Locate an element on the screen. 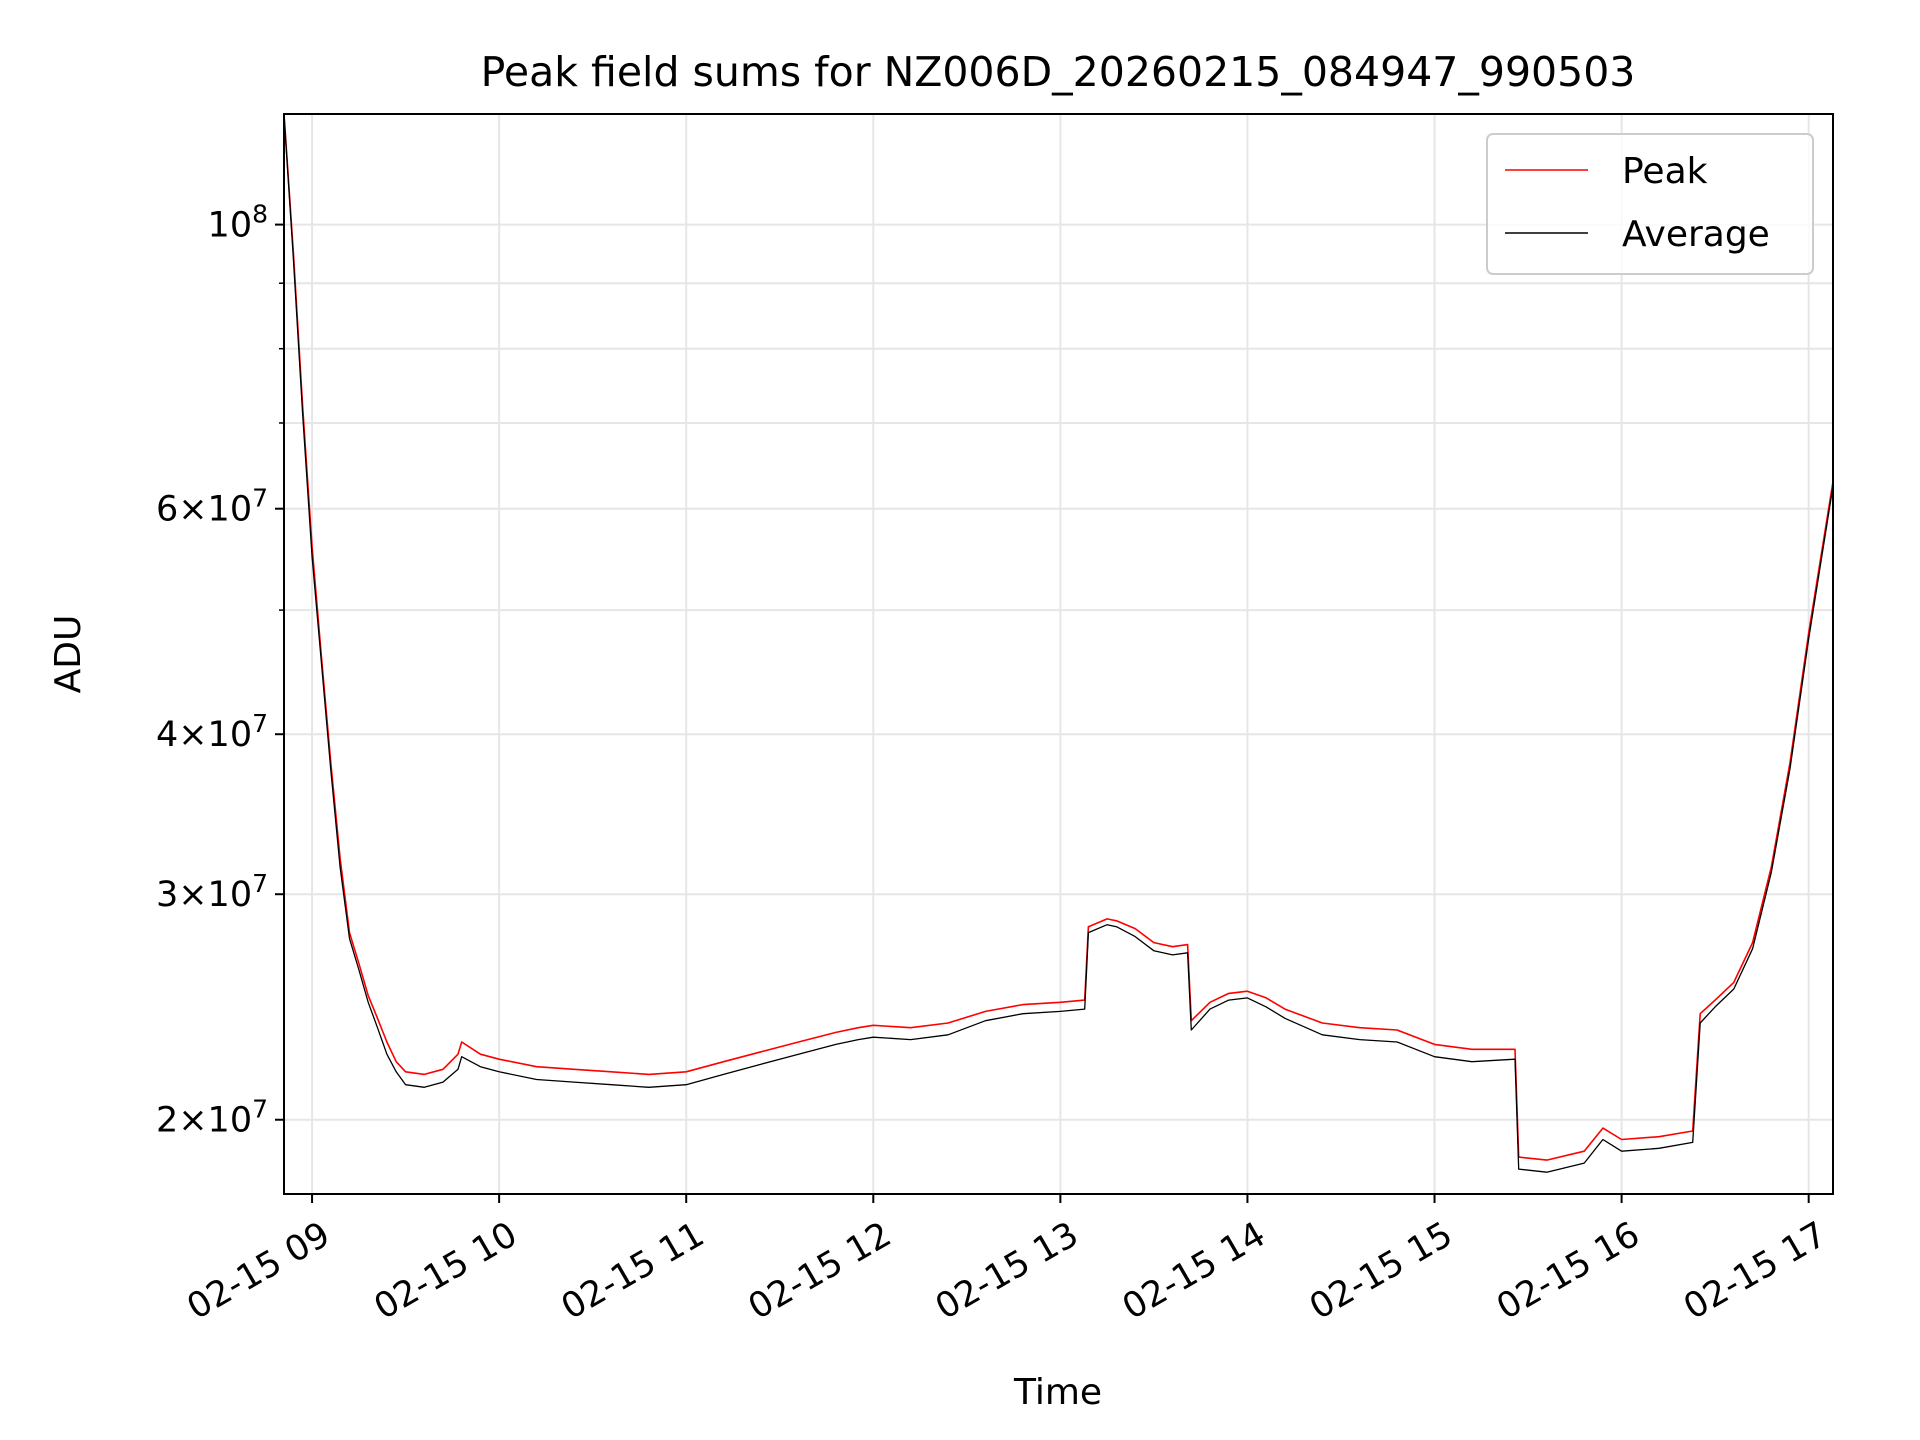 The image size is (1920, 1440). legend: Peak Average is located at coordinates (1650, 204).